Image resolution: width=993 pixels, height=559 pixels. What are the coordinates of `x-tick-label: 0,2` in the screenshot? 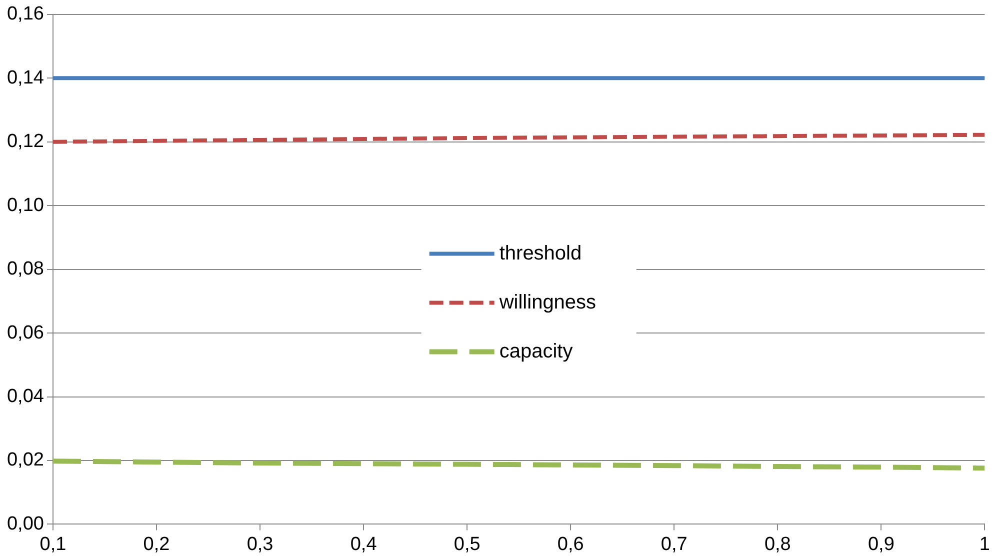 It's located at (156, 544).